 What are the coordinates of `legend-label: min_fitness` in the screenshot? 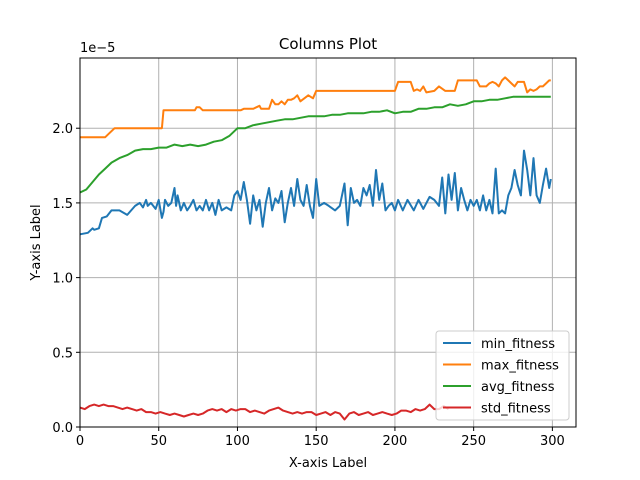 It's located at (518, 344).